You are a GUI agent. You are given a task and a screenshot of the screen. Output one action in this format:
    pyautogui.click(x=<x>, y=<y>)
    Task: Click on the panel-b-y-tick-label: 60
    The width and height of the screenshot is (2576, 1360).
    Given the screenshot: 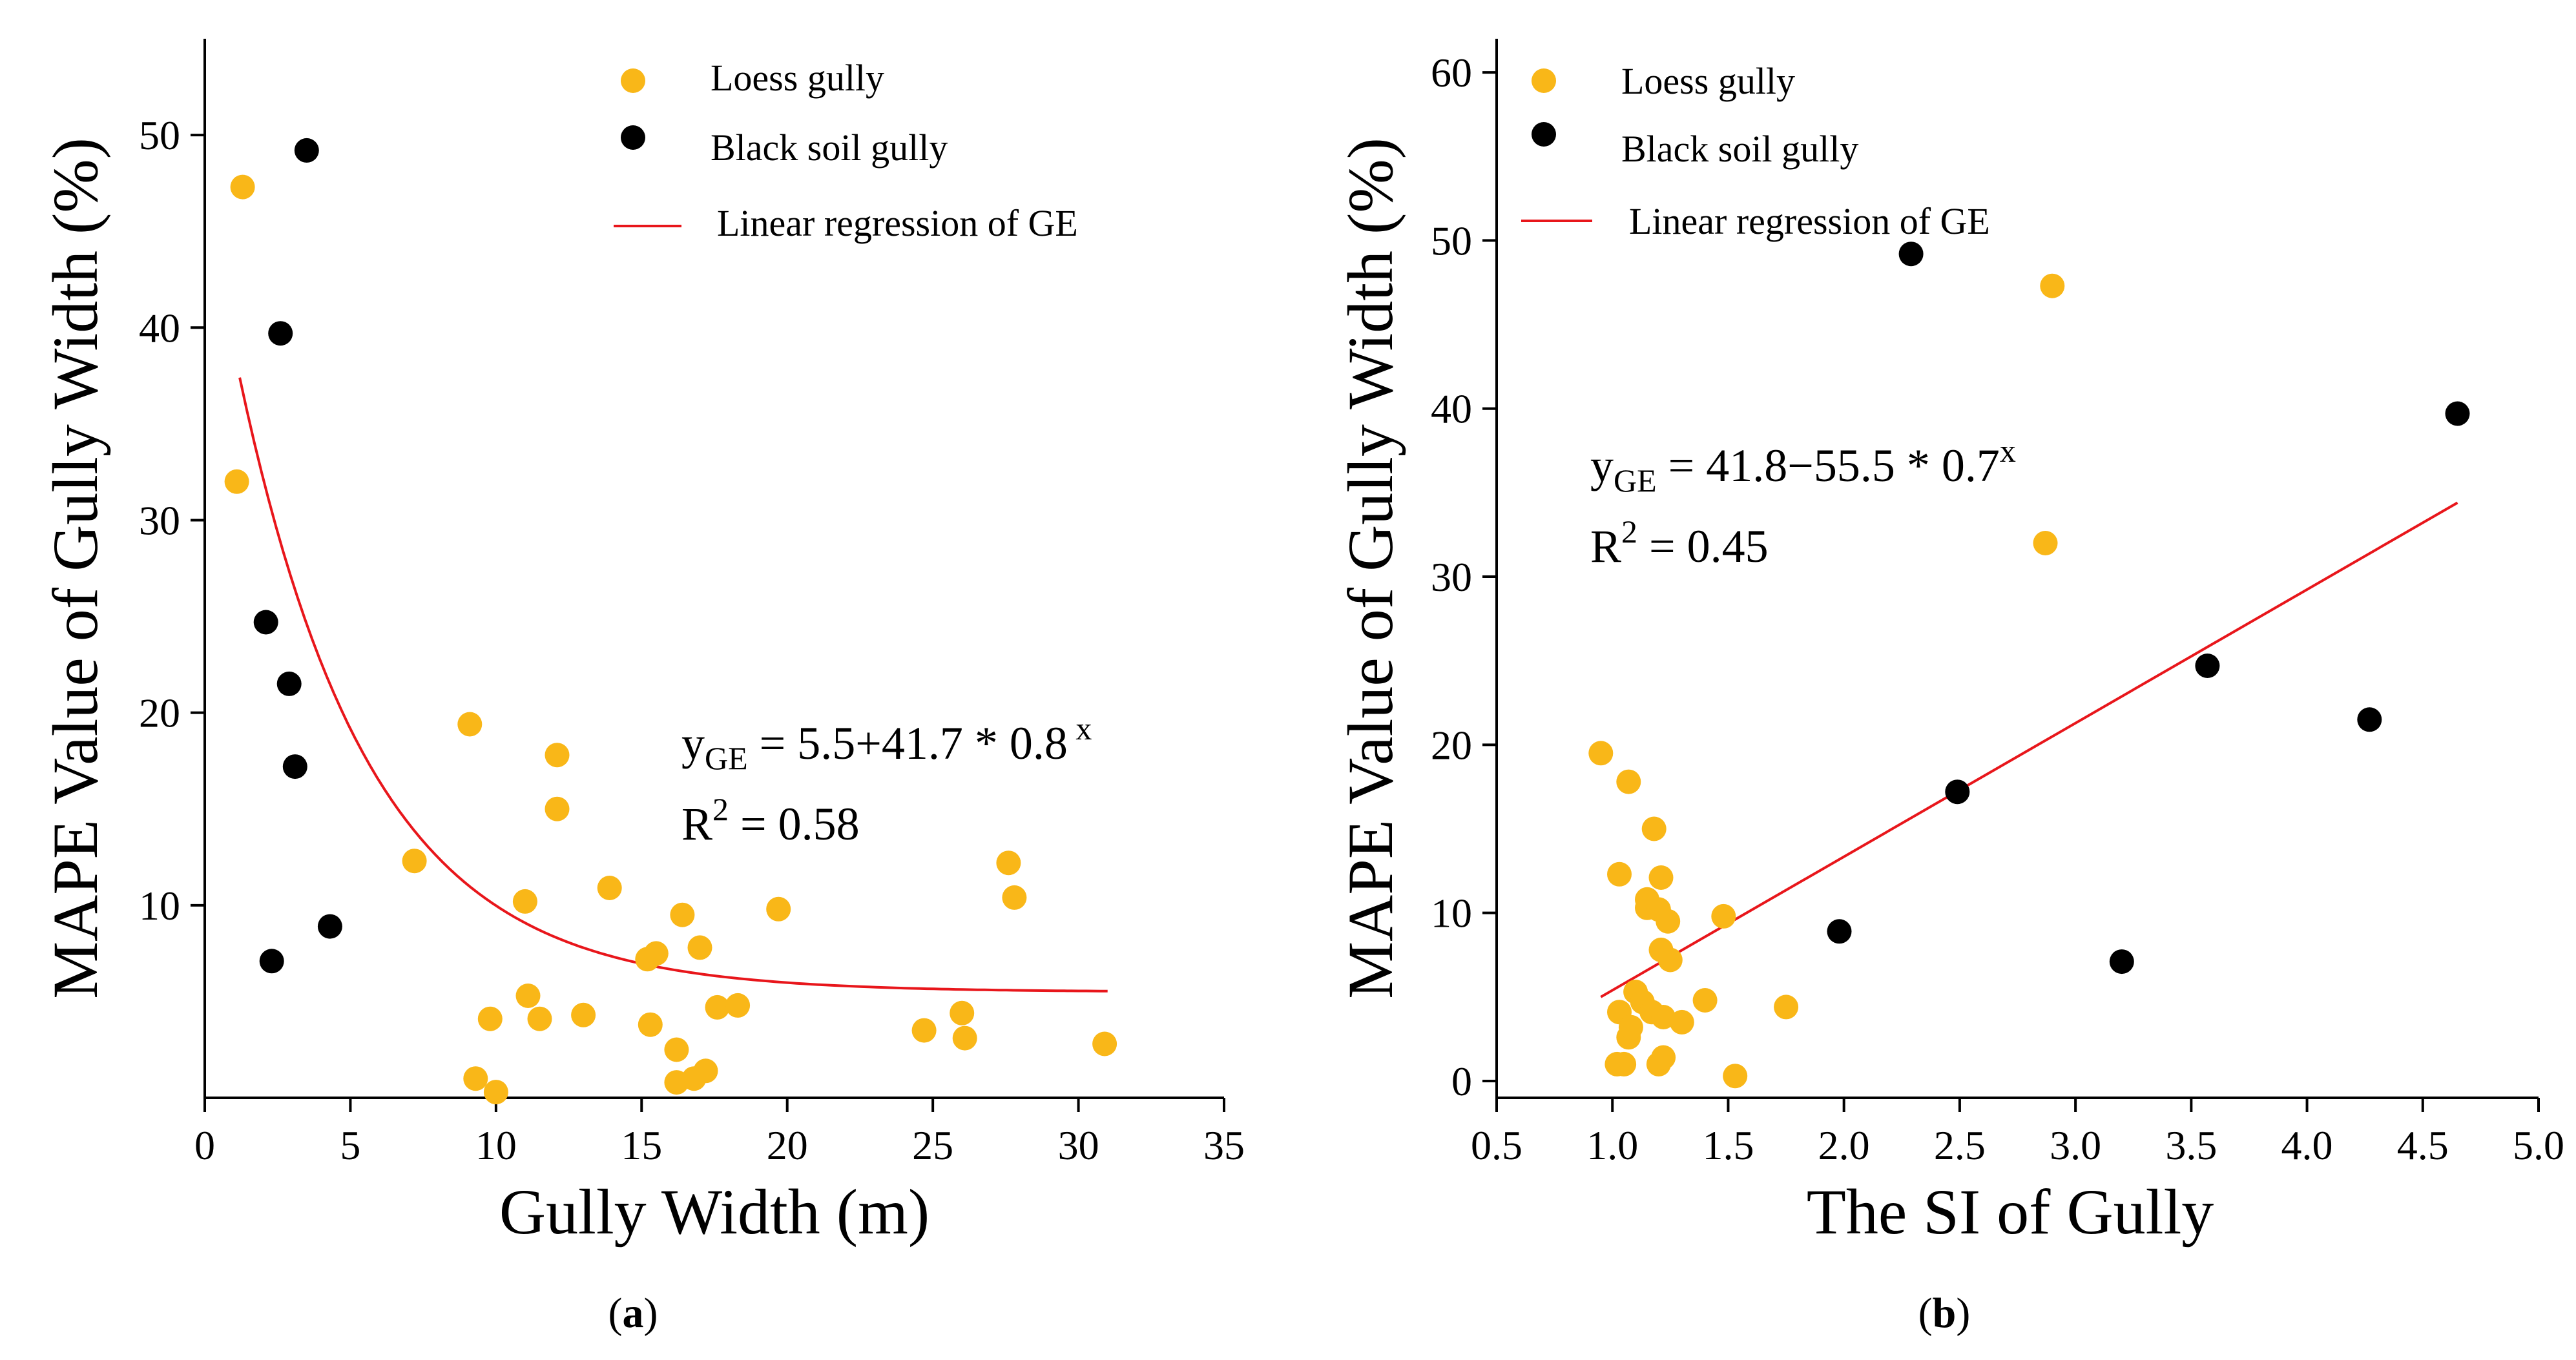 What is the action you would take?
    pyautogui.click(x=1451, y=73)
    